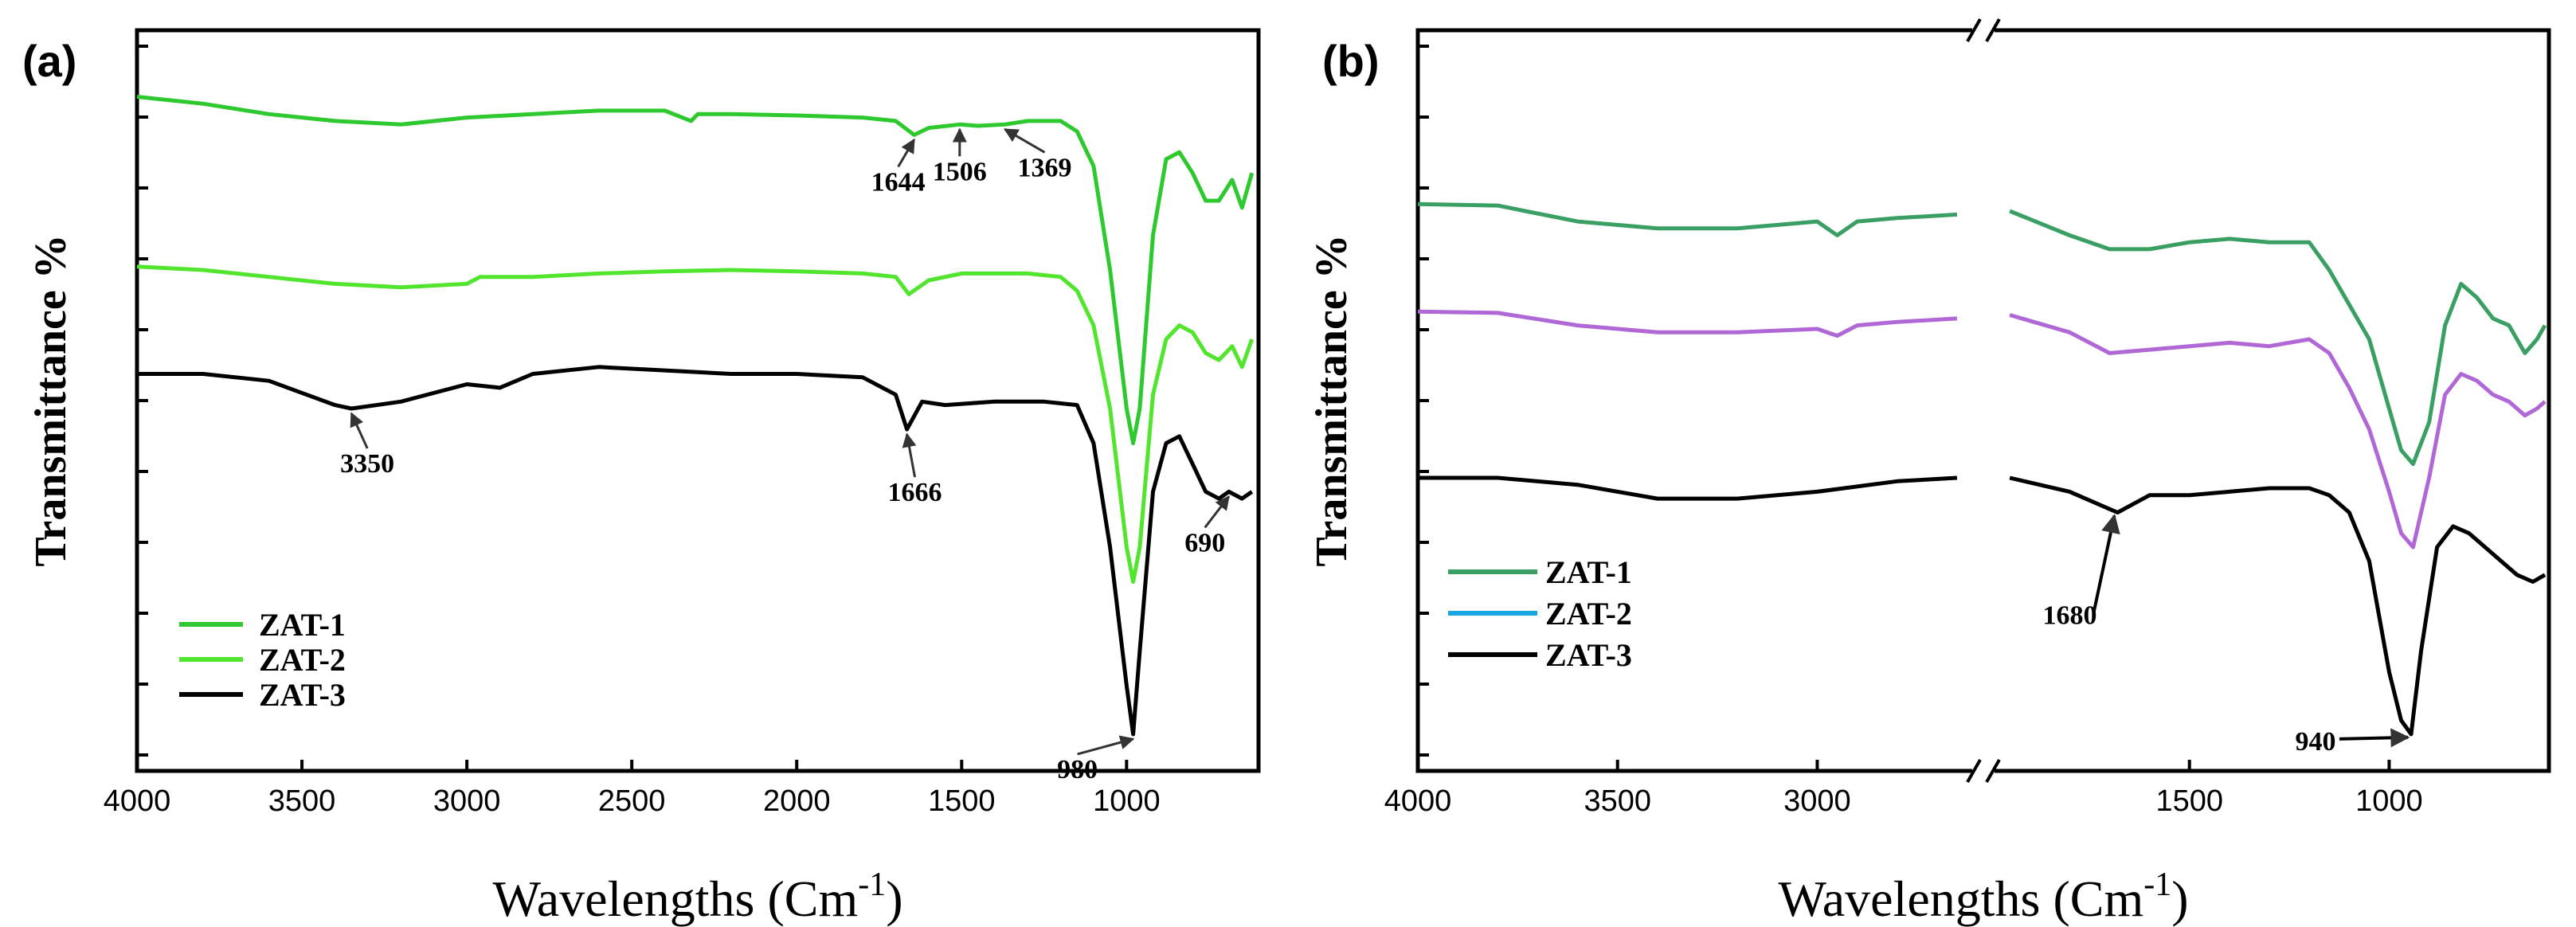 The height and width of the screenshot is (927, 2576). What do you see at coordinates (2157, 884) in the screenshot?
I see `x-axis-title-b-sup: -1` at bounding box center [2157, 884].